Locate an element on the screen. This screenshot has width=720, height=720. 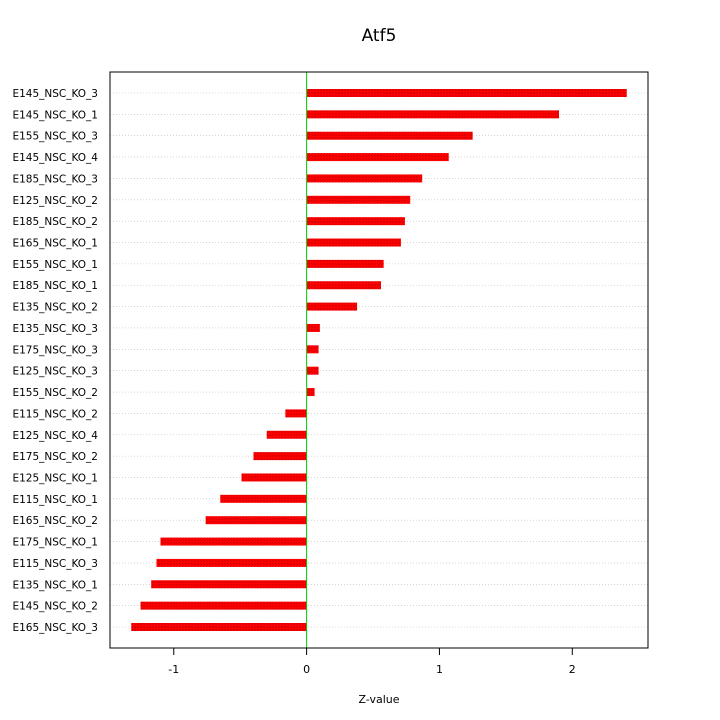
category-label: E135_NSC_KO_3 is located at coordinates (55, 329).